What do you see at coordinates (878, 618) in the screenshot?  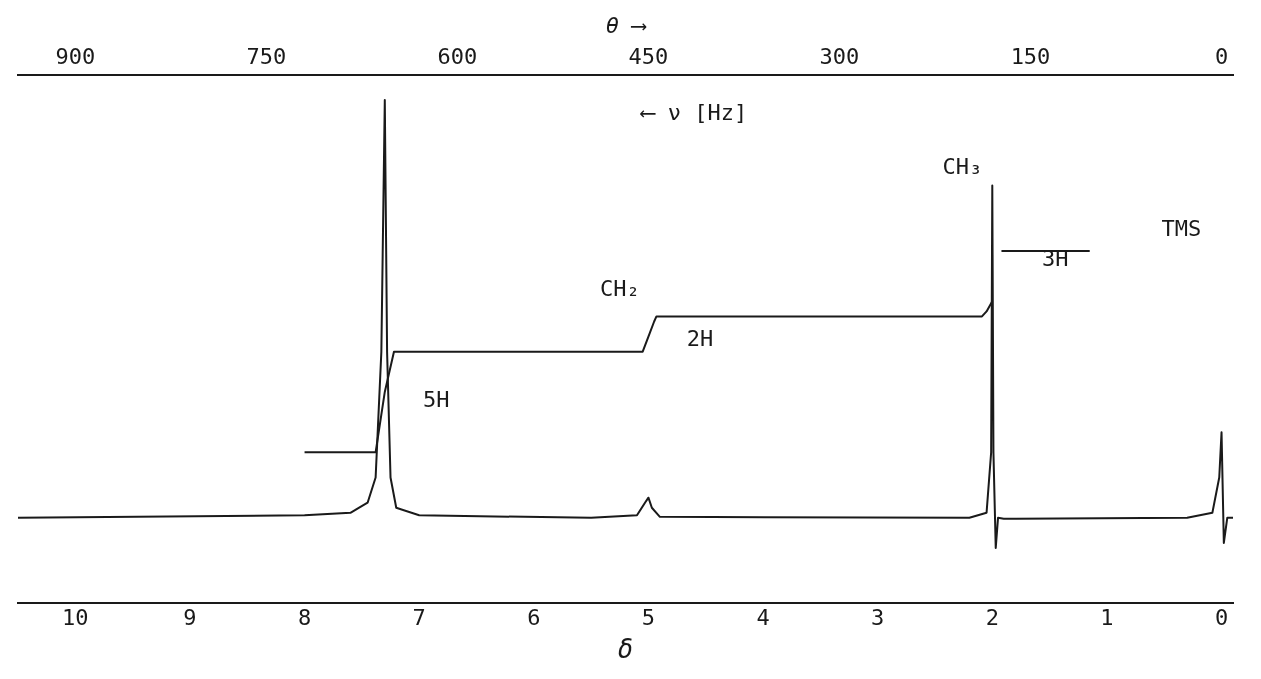 I see `x-tick-label: 3` at bounding box center [878, 618].